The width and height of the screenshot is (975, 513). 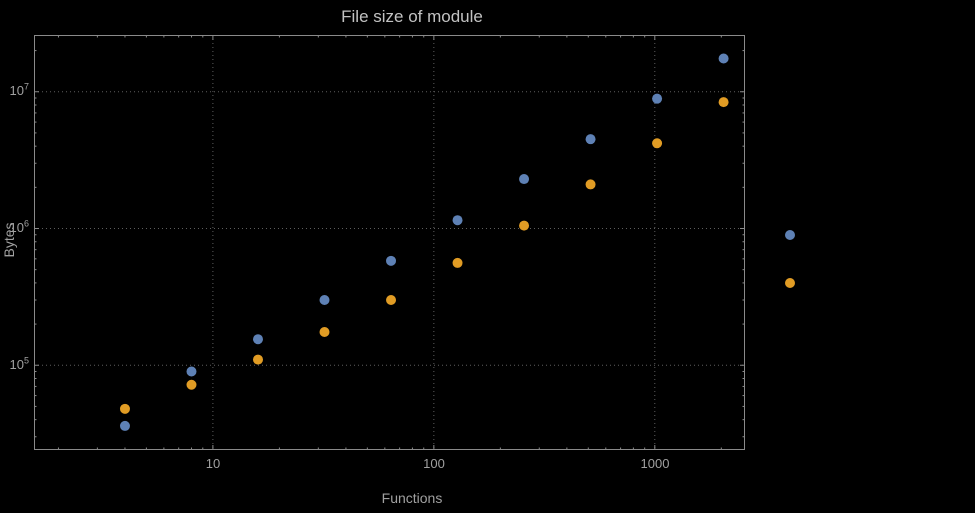 I want to click on y-tick-exponent: 5, so click(x=26, y=360).